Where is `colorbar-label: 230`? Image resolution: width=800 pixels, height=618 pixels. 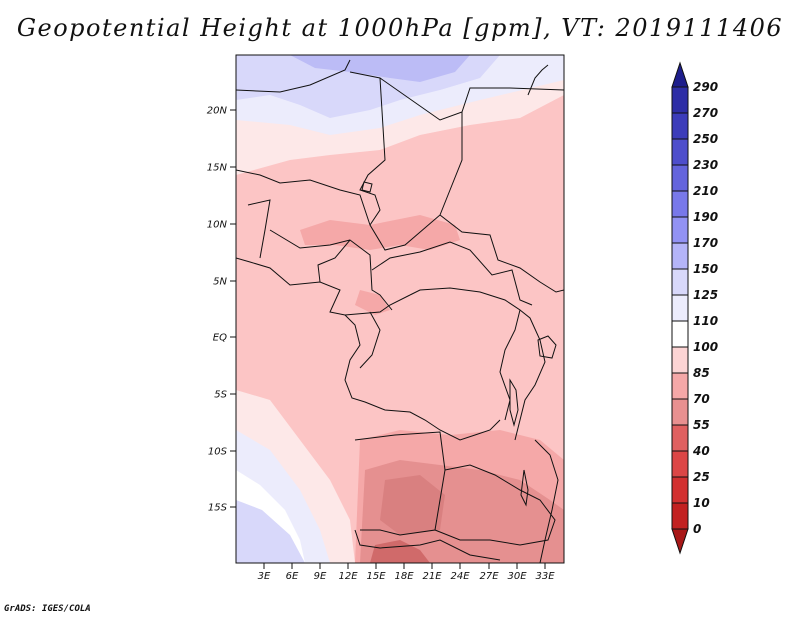 colorbar-label: 230 is located at coordinates (705, 165).